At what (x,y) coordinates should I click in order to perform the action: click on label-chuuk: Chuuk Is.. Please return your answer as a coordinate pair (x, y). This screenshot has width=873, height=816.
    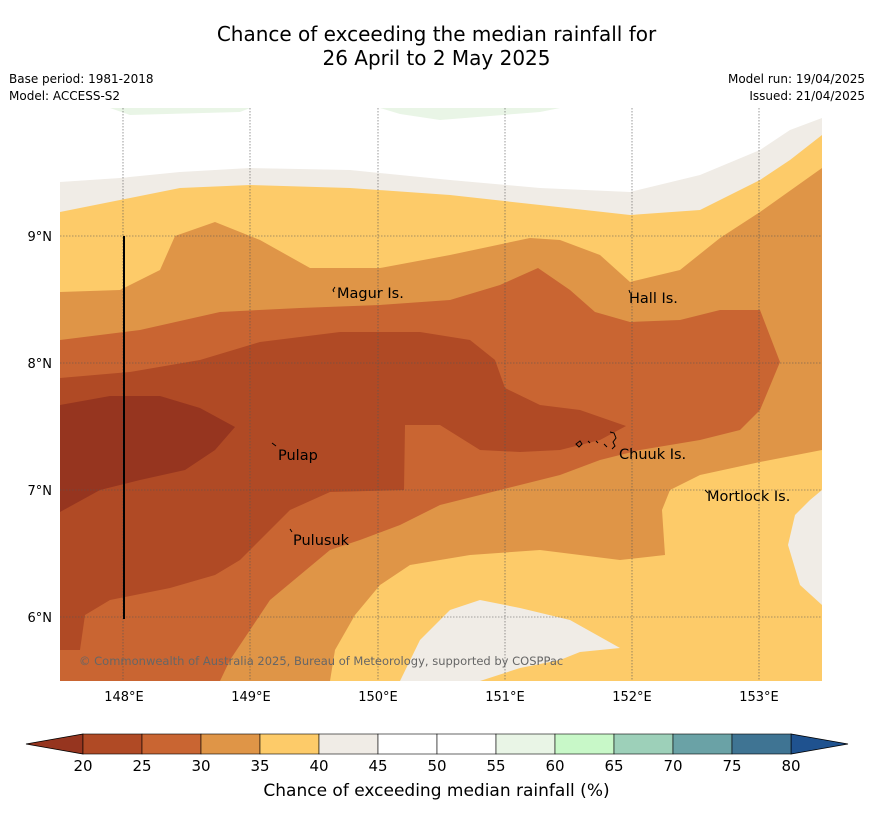
    Looking at the image, I should click on (652, 455).